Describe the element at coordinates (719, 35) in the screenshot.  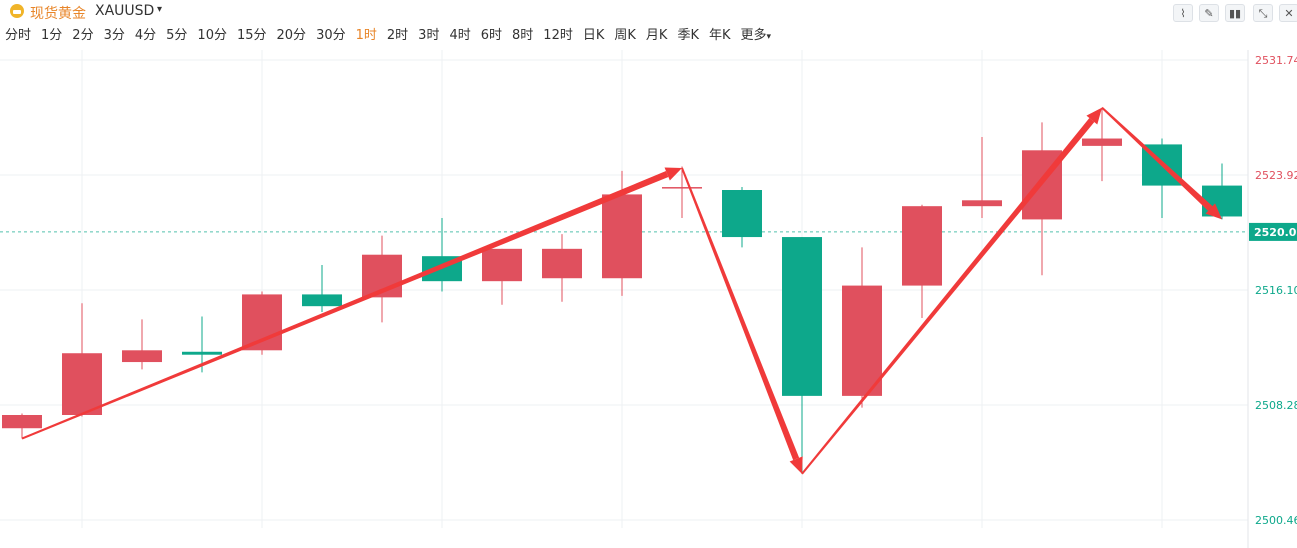
I see `period-tab-21: 年K` at that location.